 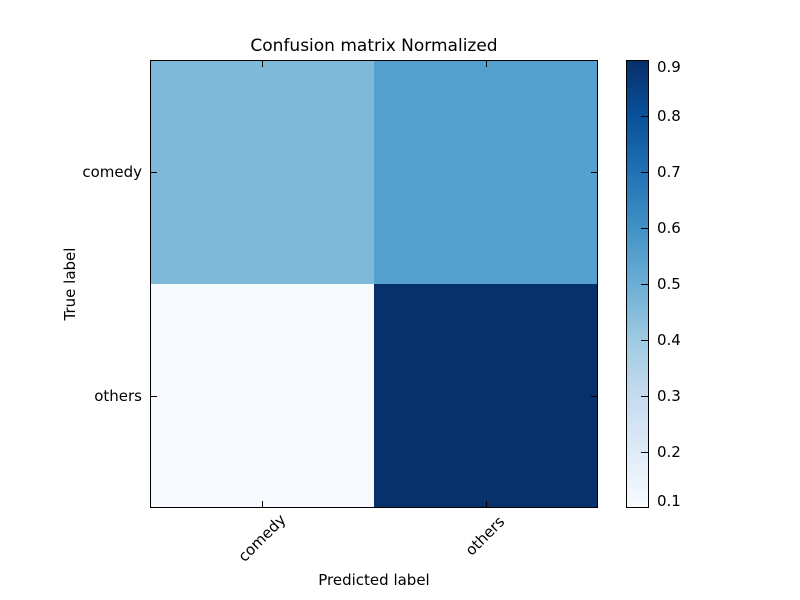 I want to click on heatmap-cell-true-comedy-pred-others, so click(x=485, y=172).